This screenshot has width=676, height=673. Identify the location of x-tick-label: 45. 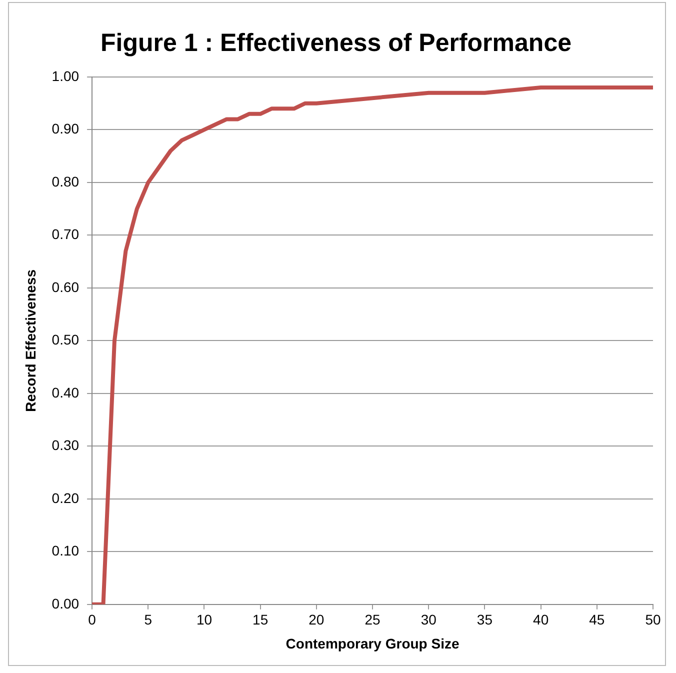
(597, 620).